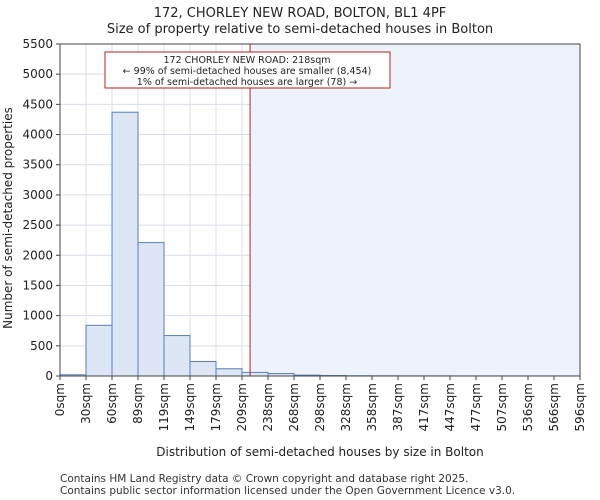 Image resolution: width=600 pixels, height=500 pixels. Describe the element at coordinates (37, 316) in the screenshot. I see `y-tick-label: 1000` at that location.